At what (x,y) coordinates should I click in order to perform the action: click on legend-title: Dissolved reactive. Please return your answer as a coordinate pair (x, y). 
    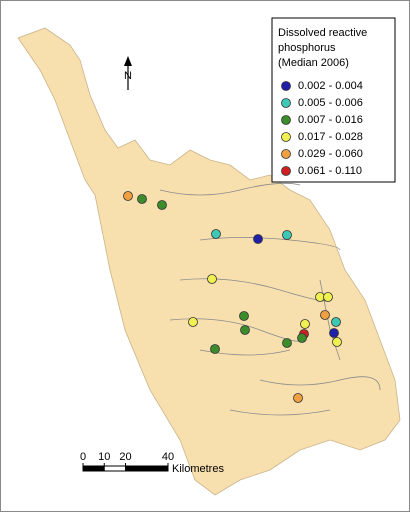
    Looking at the image, I should click on (322, 33).